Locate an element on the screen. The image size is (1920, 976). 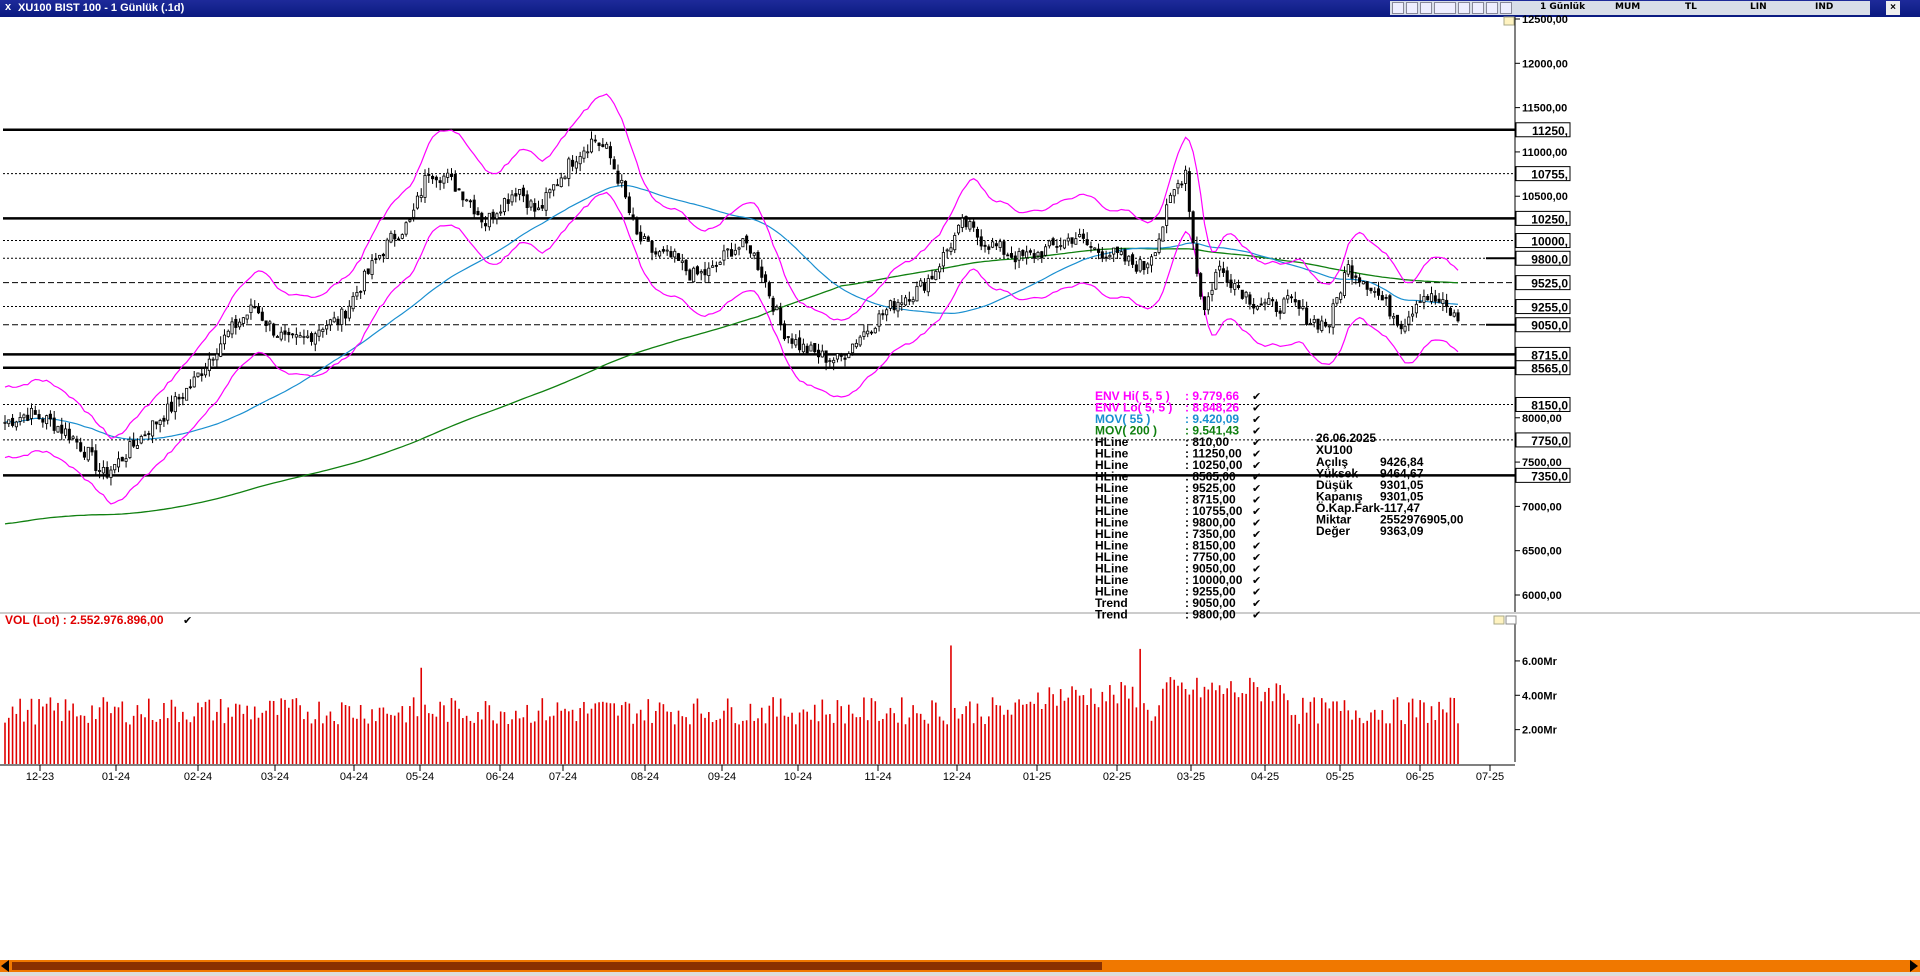
volume-tick-label: 4.00Mr is located at coordinates (1540, 696).